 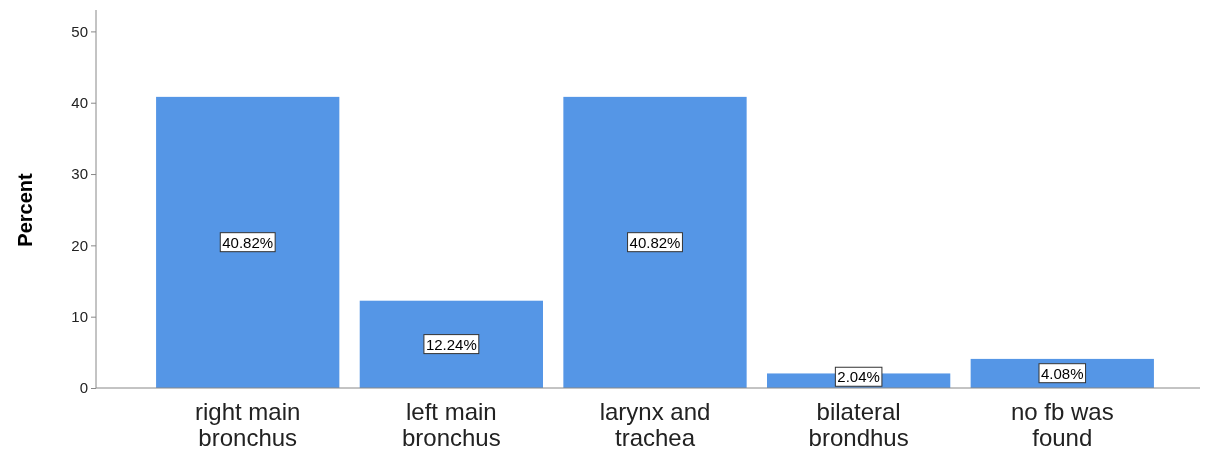 I want to click on x-tick-label: left main bronchus, so click(x=451, y=424).